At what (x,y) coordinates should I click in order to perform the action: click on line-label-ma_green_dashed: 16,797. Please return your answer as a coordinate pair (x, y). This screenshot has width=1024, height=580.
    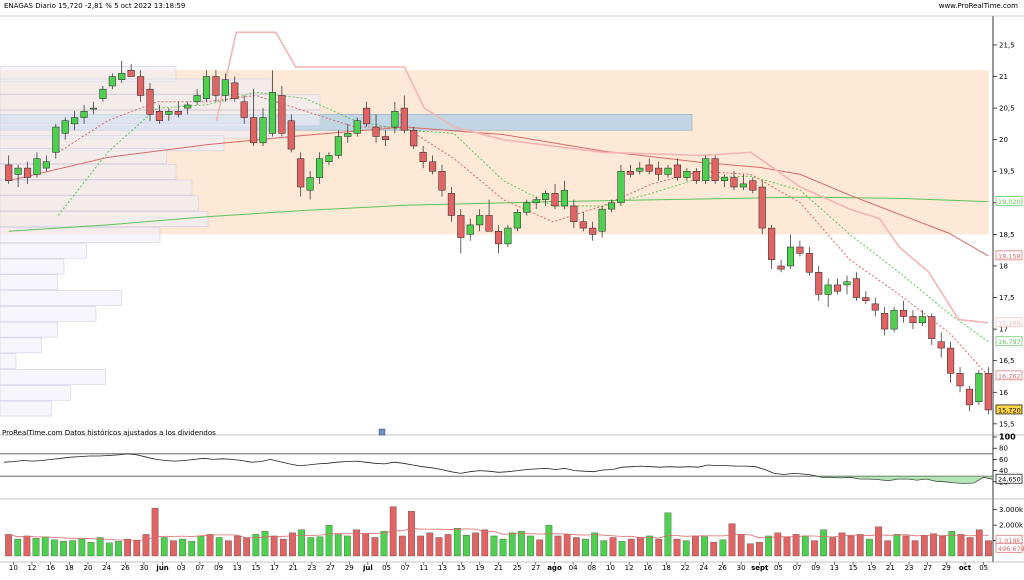
    Looking at the image, I should click on (1009, 342).